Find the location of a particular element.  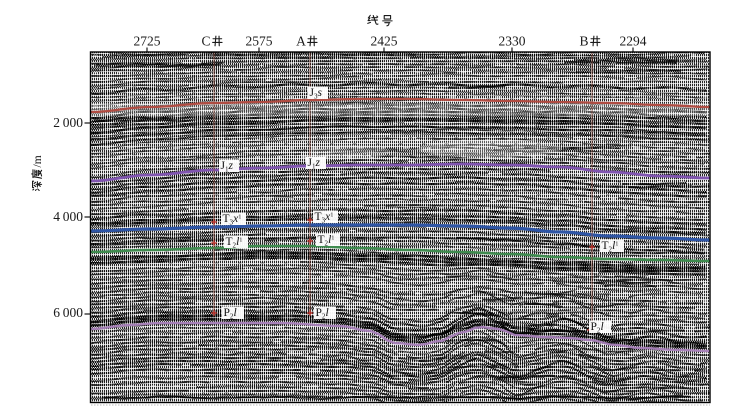

svg-text: J3s is located at coordinates (316, 94).